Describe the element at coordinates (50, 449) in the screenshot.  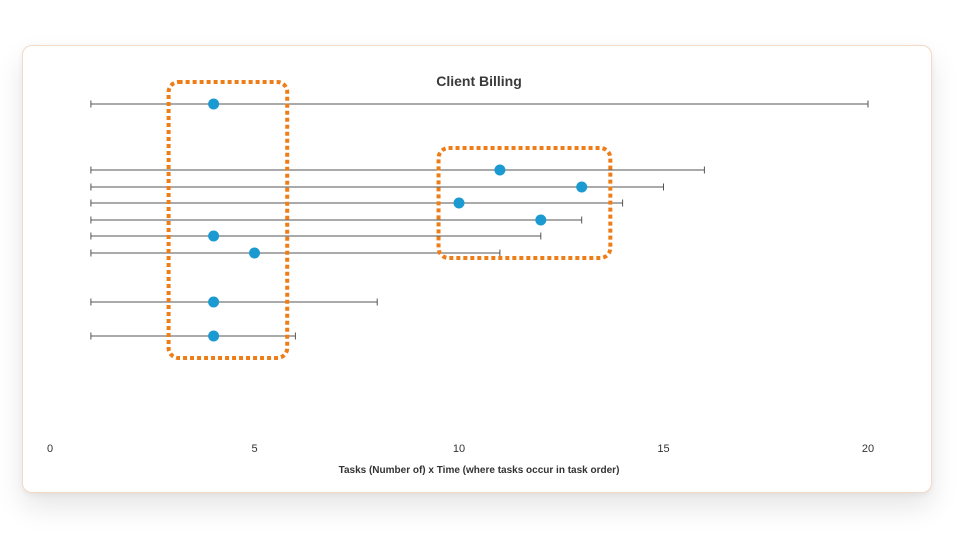
I see `x-tick-label: 0` at that location.